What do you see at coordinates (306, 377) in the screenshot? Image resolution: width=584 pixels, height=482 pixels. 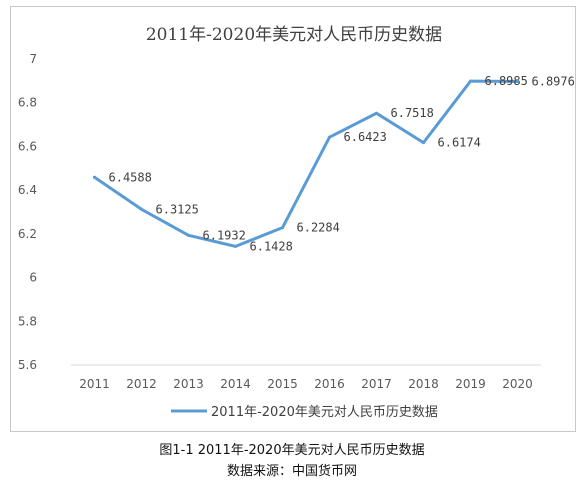 I see `x-axis: 2011 2012 2013 2014 2015 2016 2017 2018 2019 2020` at bounding box center [306, 377].